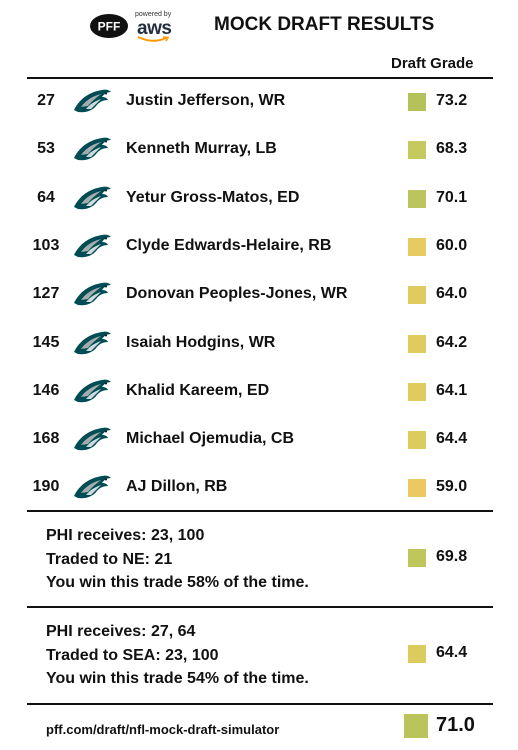 This screenshot has width=518, height=750. Describe the element at coordinates (229, 245) in the screenshot. I see `player-name: Clyde Edwards-Helaire, RB` at that location.